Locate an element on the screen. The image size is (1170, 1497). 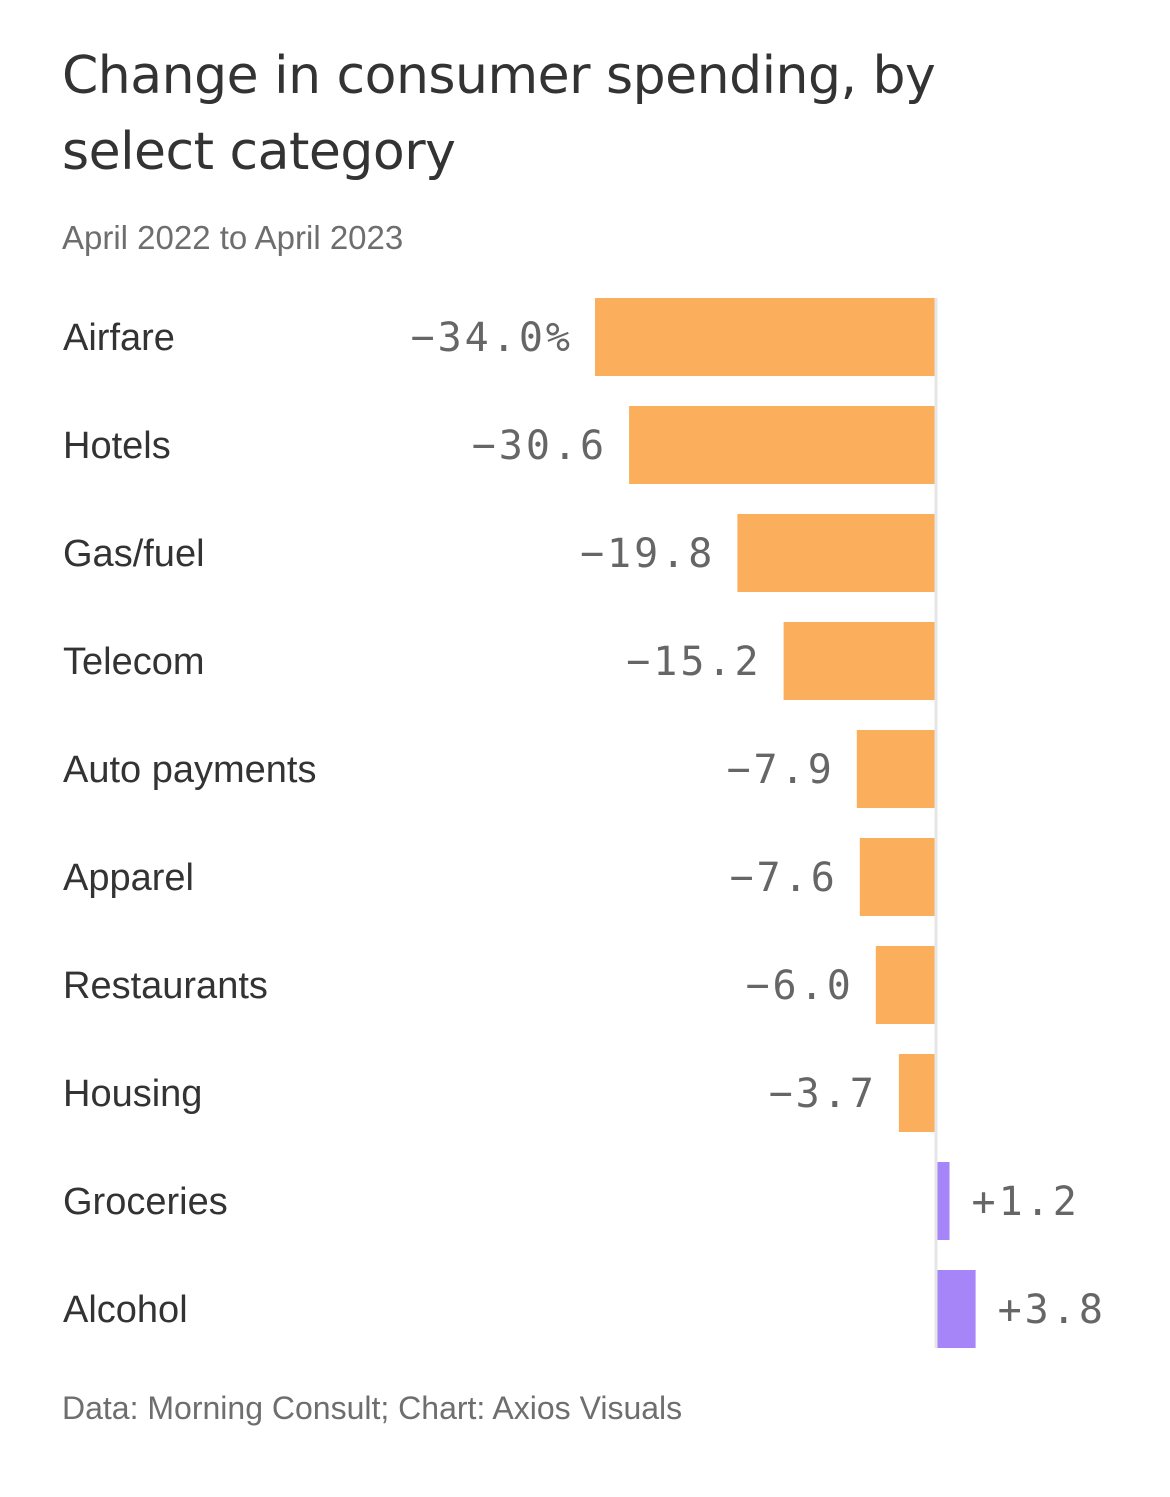
bar-apparel is located at coordinates (897, 877).